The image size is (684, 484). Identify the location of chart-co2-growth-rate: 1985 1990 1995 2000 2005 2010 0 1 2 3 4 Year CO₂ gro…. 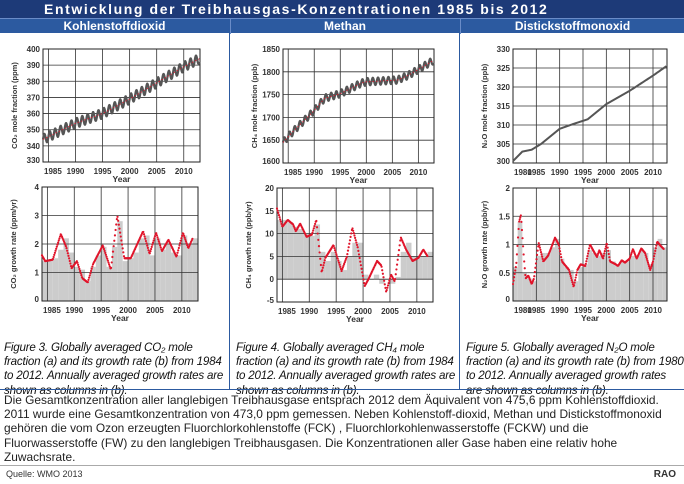
(104, 253).